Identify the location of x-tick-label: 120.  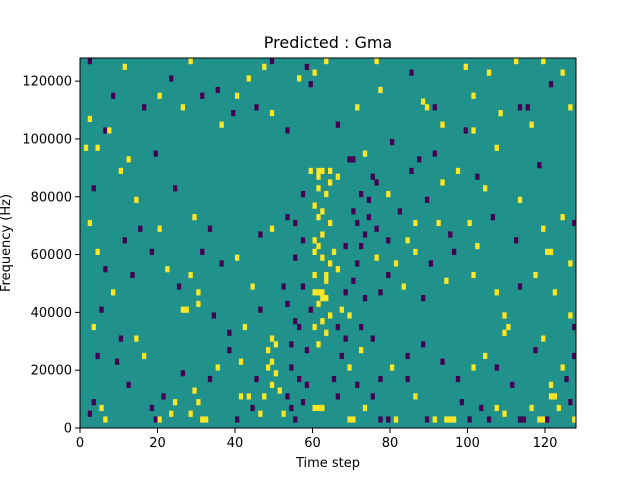
(545, 443).